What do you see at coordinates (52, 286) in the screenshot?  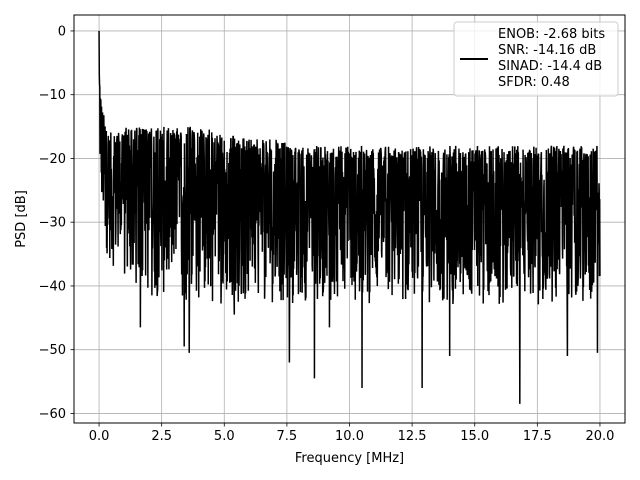 I see `y-tick-label: −40` at bounding box center [52, 286].